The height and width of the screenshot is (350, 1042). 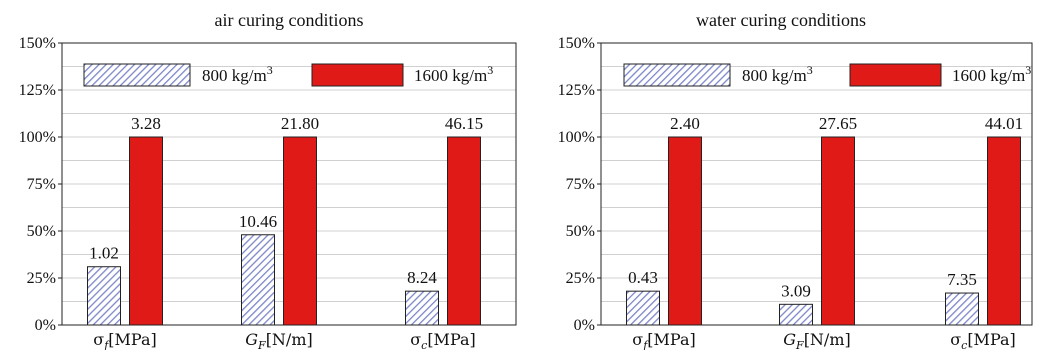 What do you see at coordinates (422, 277) in the screenshot?
I see `data-label: 8.24` at bounding box center [422, 277].